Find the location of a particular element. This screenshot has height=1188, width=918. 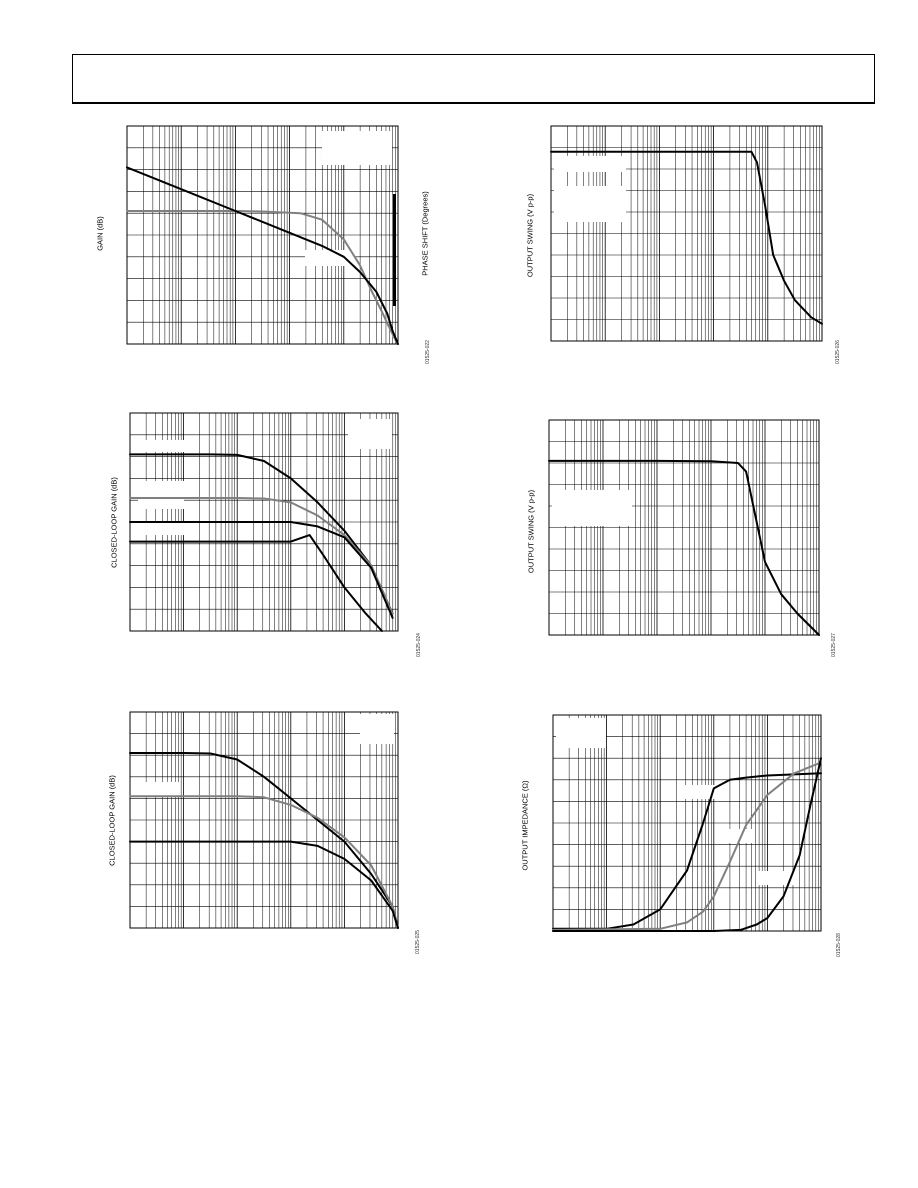

closed-loop-gain-1-legend-box is located at coordinates (370, 434).